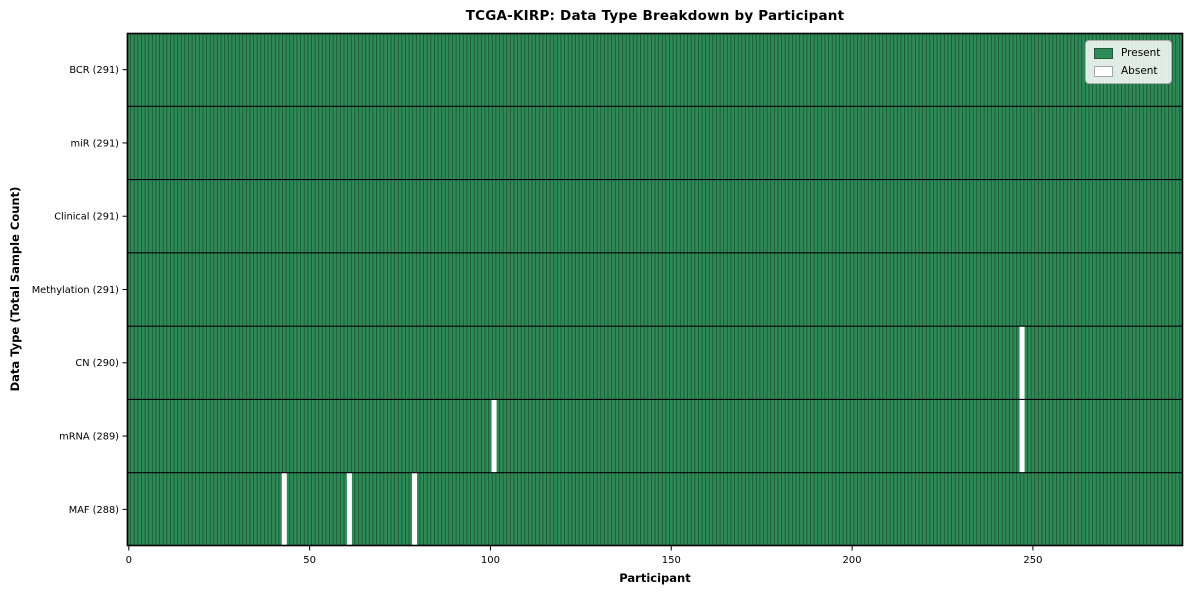 The image size is (1200, 600). I want to click on x-tick-label: 0, so click(129, 560).